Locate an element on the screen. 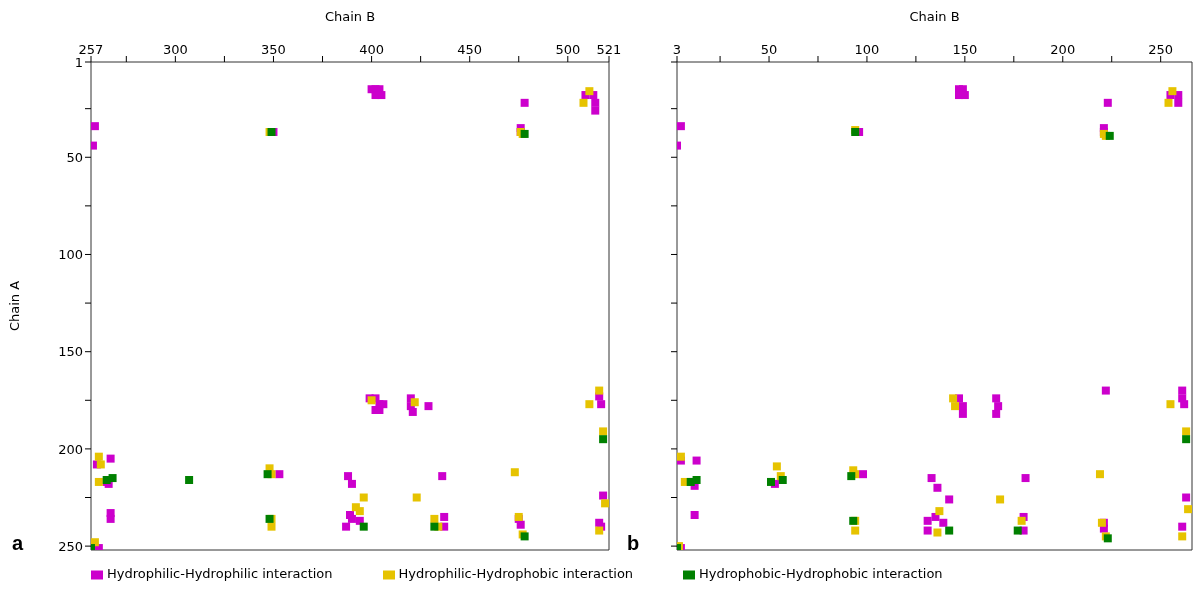 The image size is (1193, 592). text: b is located at coordinates (633, 543).